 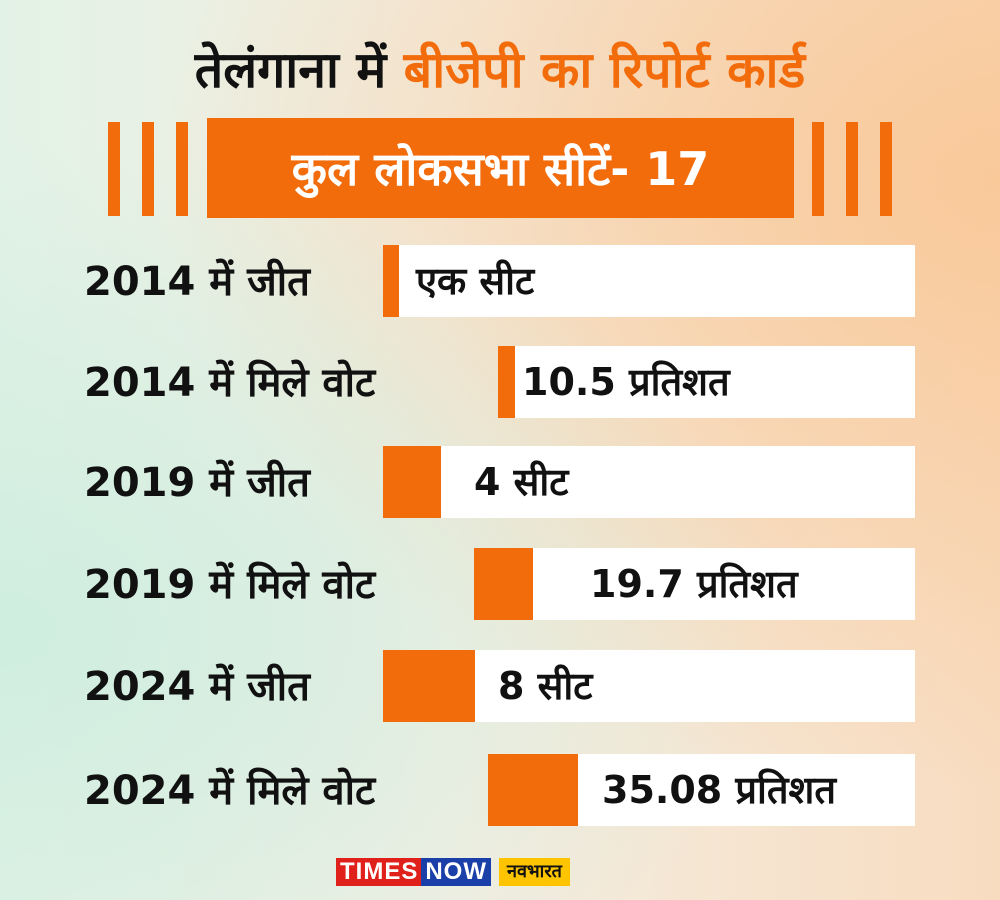 I want to click on bar-value-label: 4 सीट, so click(x=521, y=482).